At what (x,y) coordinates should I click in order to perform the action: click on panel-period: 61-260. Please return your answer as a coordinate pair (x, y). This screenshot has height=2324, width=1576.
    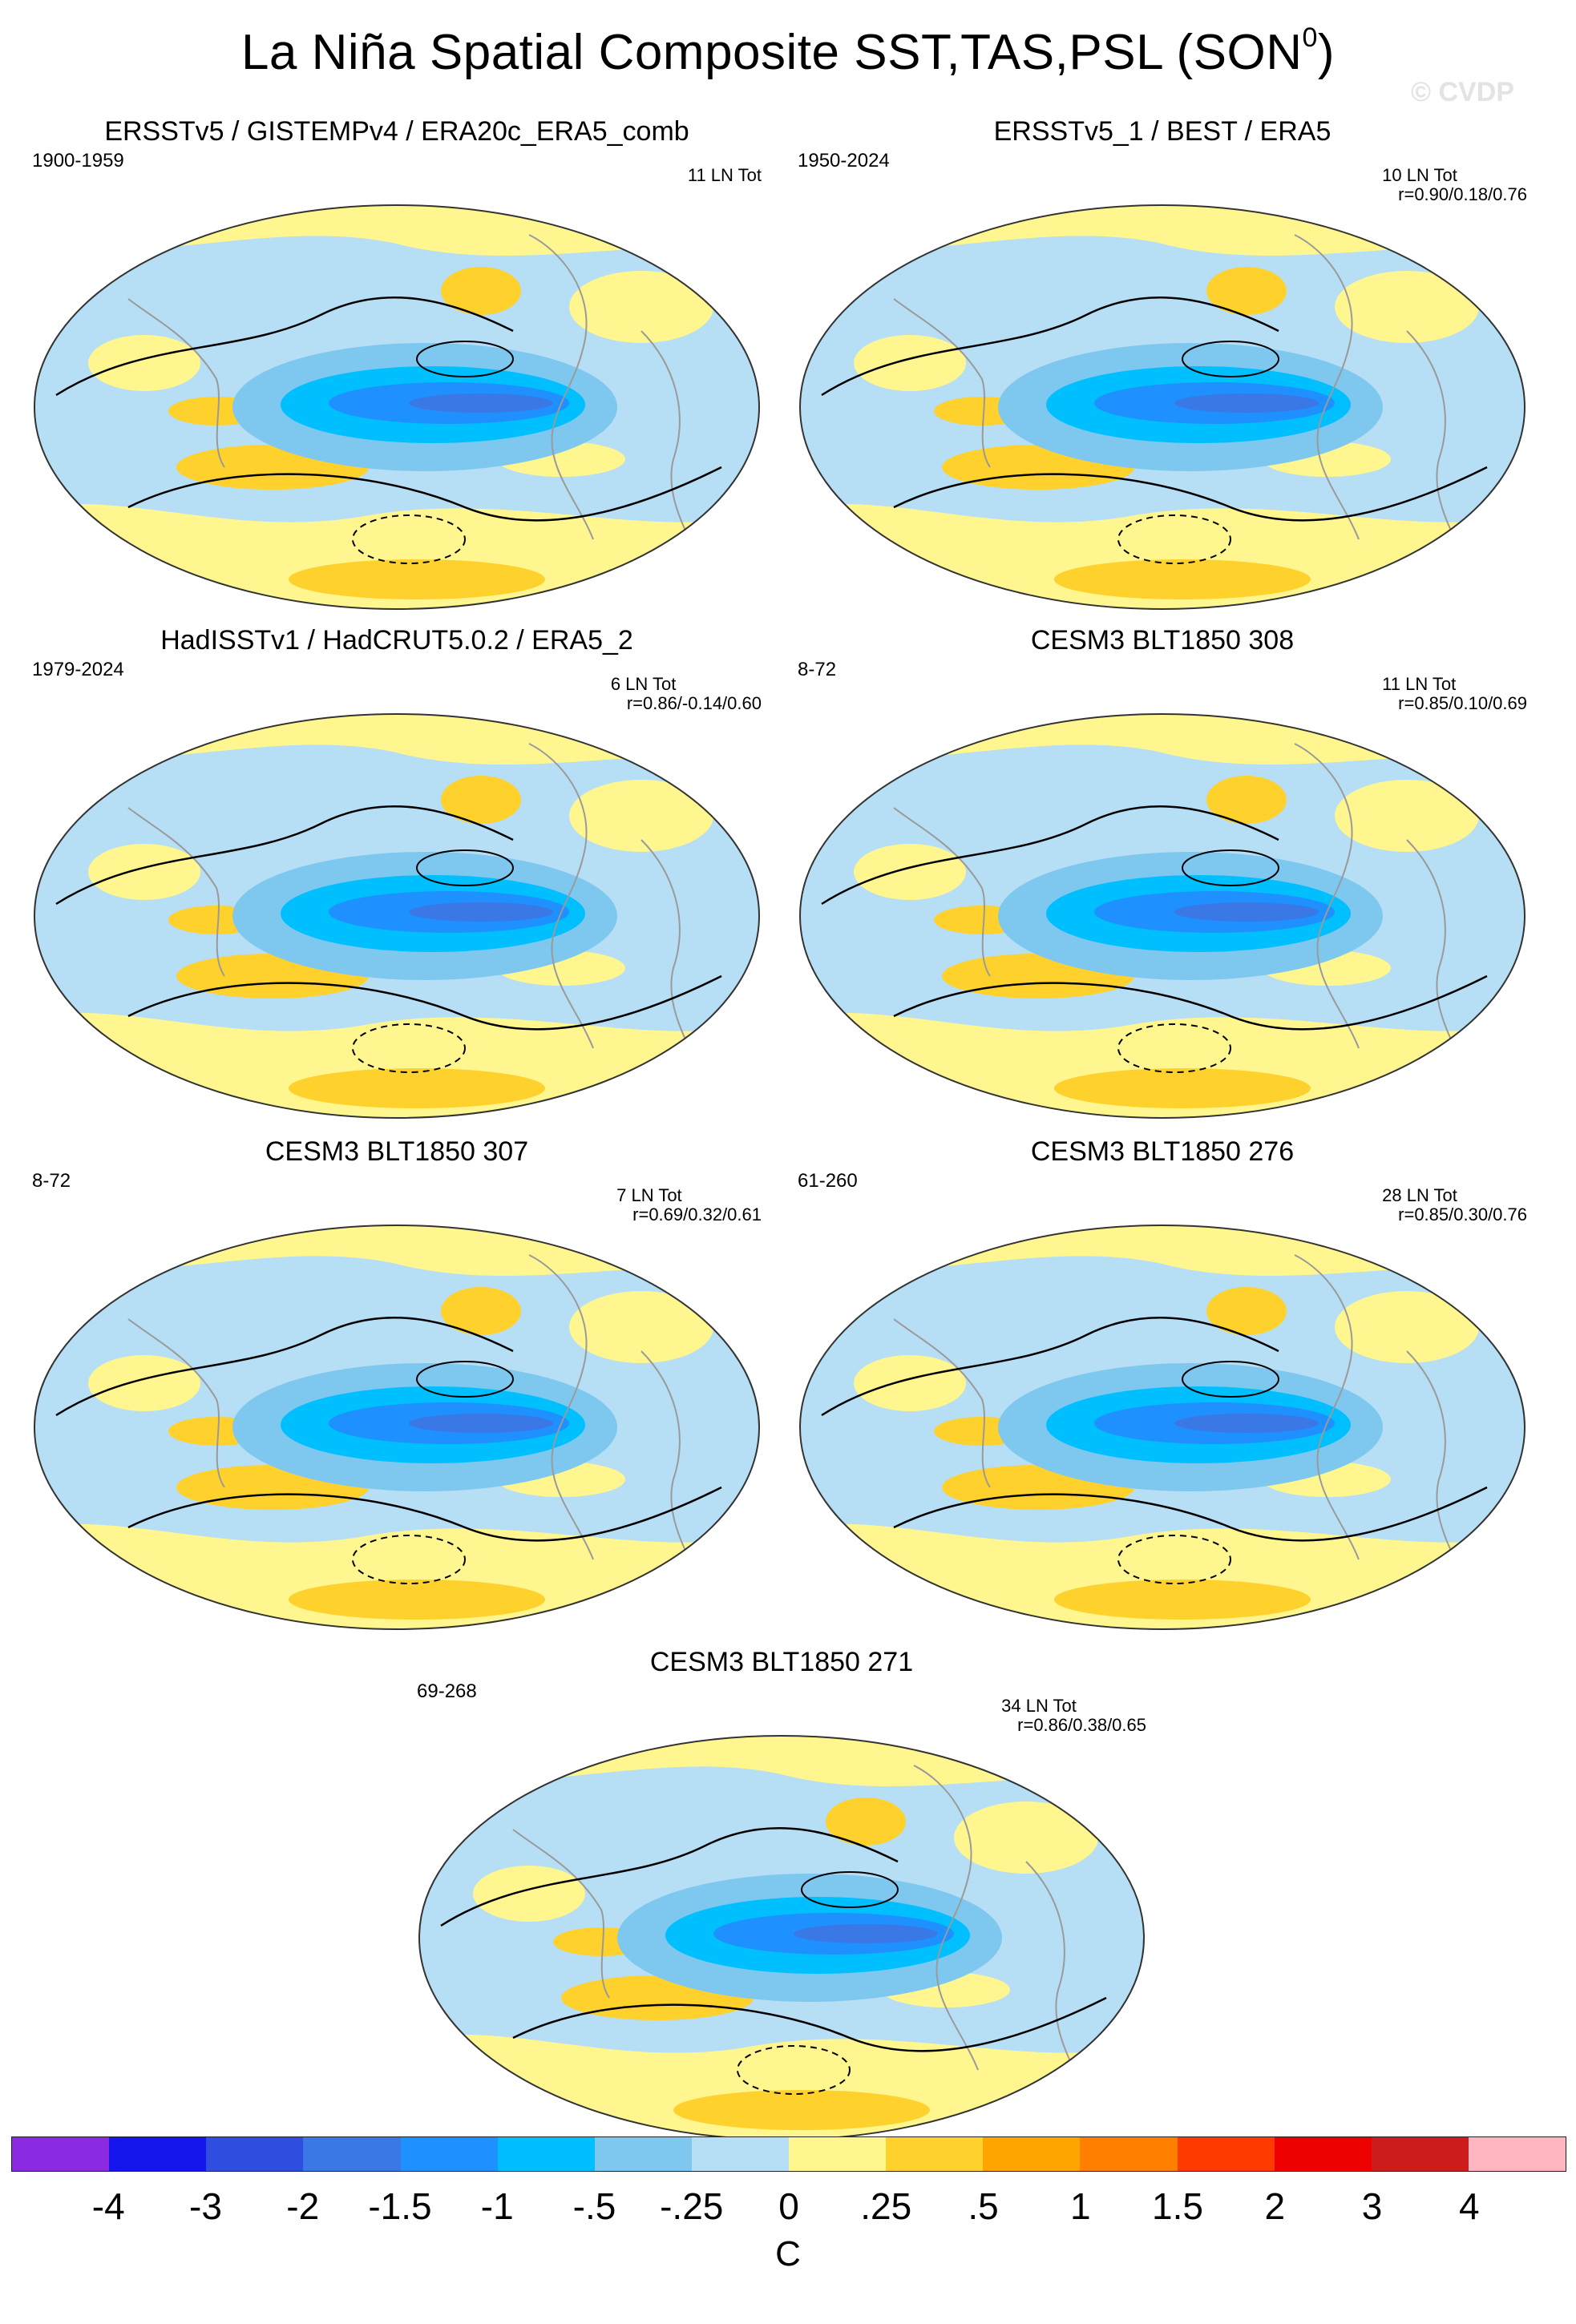
    Looking at the image, I should click on (828, 1181).